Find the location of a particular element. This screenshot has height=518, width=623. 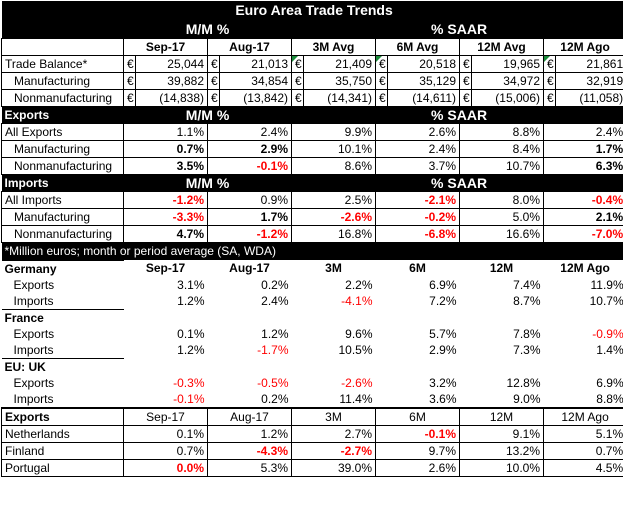

filler is located at coordinates (373, 367).